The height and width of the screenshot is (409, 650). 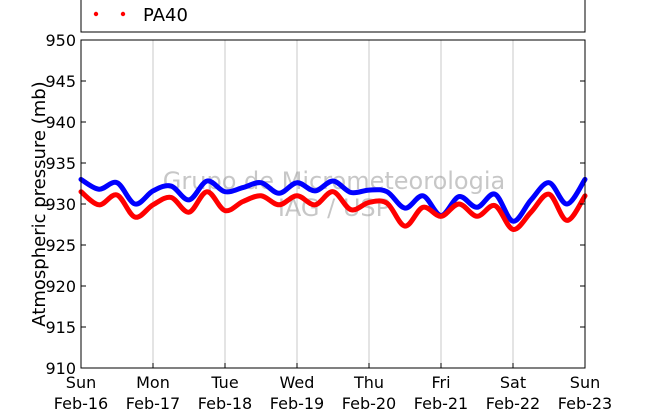 I want to click on y-tick-label: 920, so click(x=60, y=286).